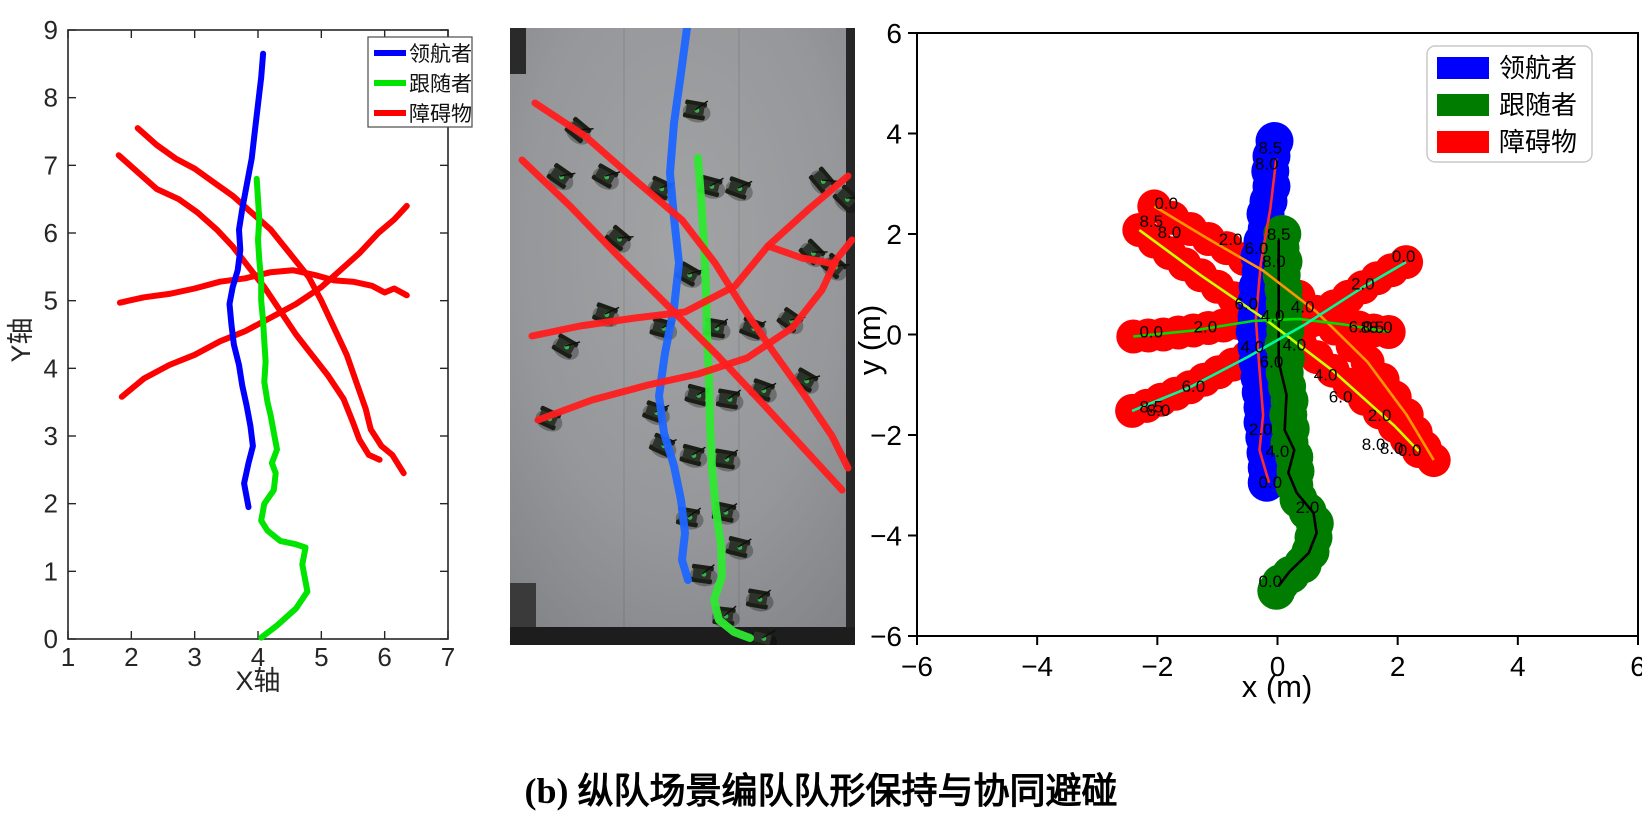  What do you see at coordinates (282, 408) in the screenshot?
I see `follower-series` at bounding box center [282, 408].